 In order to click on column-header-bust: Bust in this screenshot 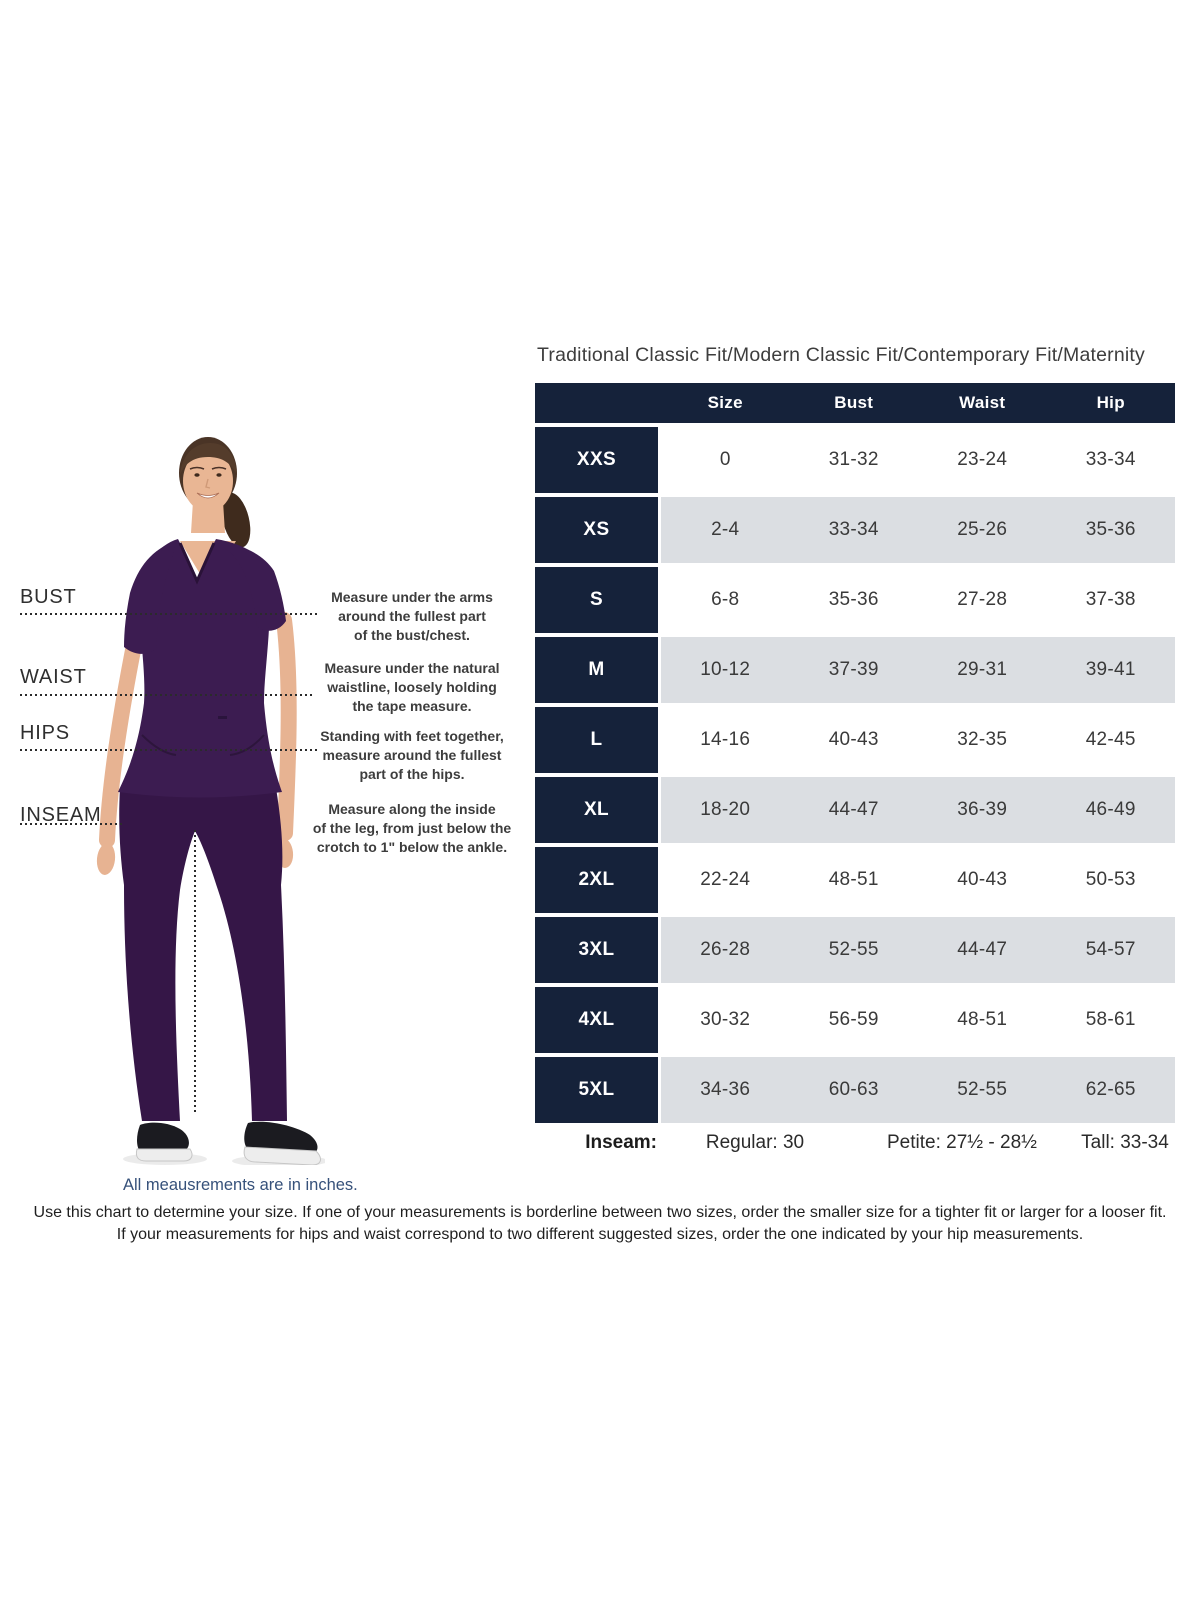, I will do `click(854, 402)`.